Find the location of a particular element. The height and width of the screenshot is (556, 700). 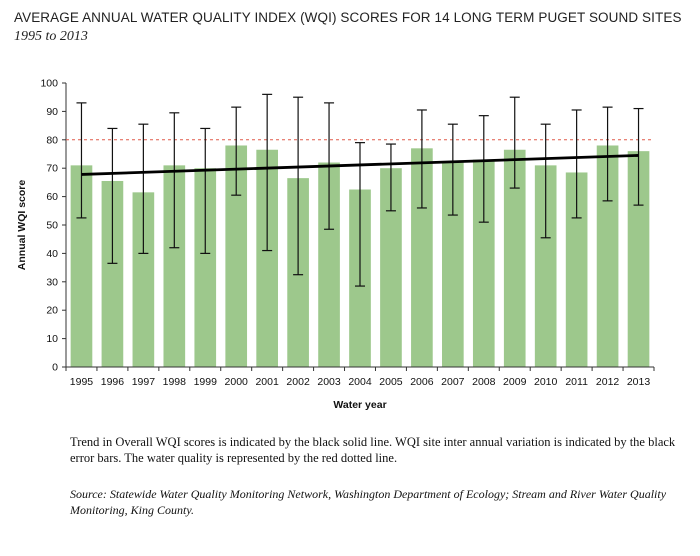

x-tick-label: 1995 is located at coordinates (82, 382).